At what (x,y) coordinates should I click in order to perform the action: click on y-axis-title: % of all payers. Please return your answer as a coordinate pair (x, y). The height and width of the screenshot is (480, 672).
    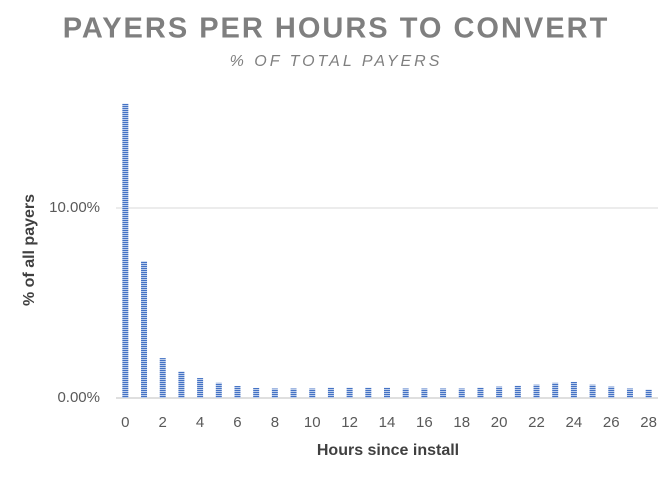
    Looking at the image, I should click on (29, 250).